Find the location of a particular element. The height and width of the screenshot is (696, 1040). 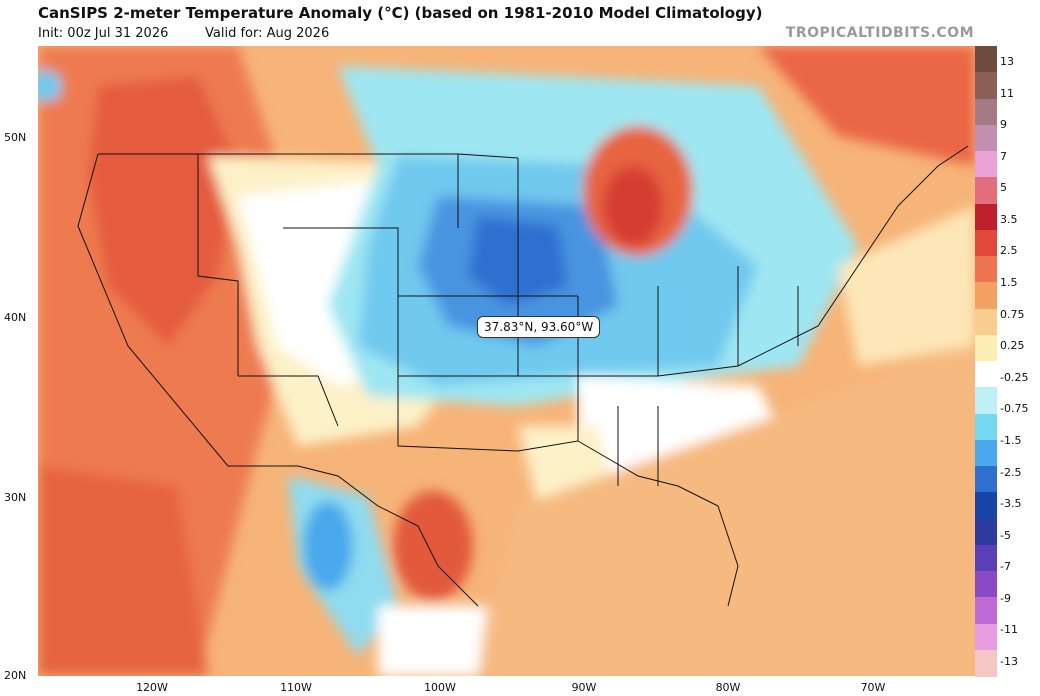

colorbar-label: -9 is located at coordinates (1005, 598).